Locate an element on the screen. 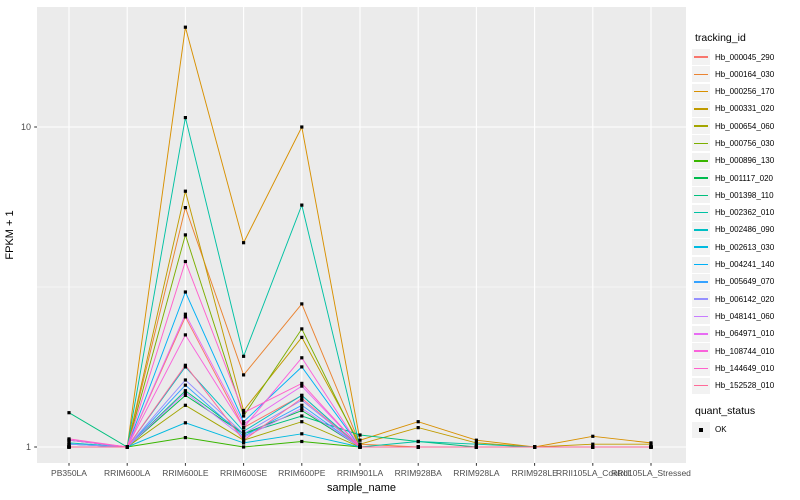 This screenshot has width=800, height=500. y-axis-title: FPKM + 1 is located at coordinates (10, 234).